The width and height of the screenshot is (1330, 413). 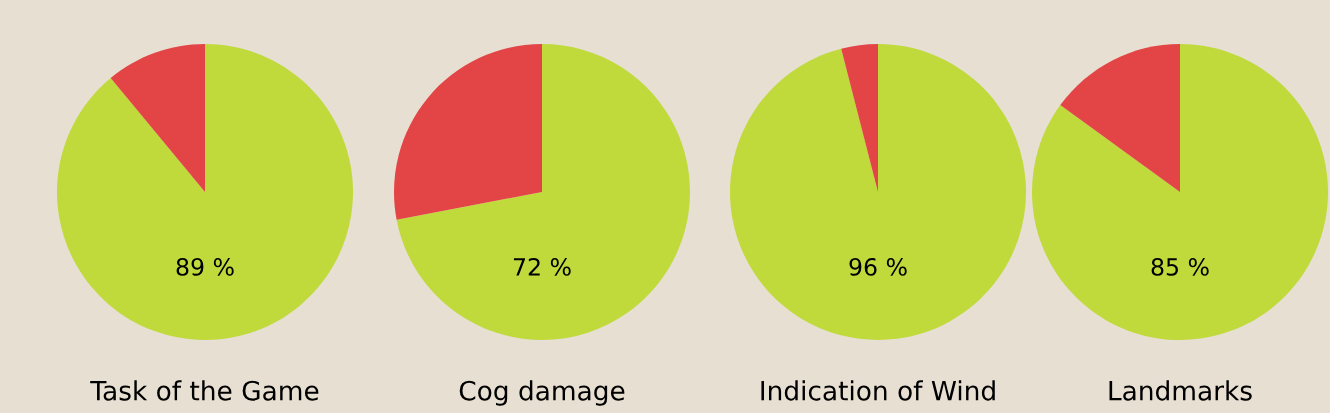 I want to click on text: Task of the Game, so click(x=204, y=390).